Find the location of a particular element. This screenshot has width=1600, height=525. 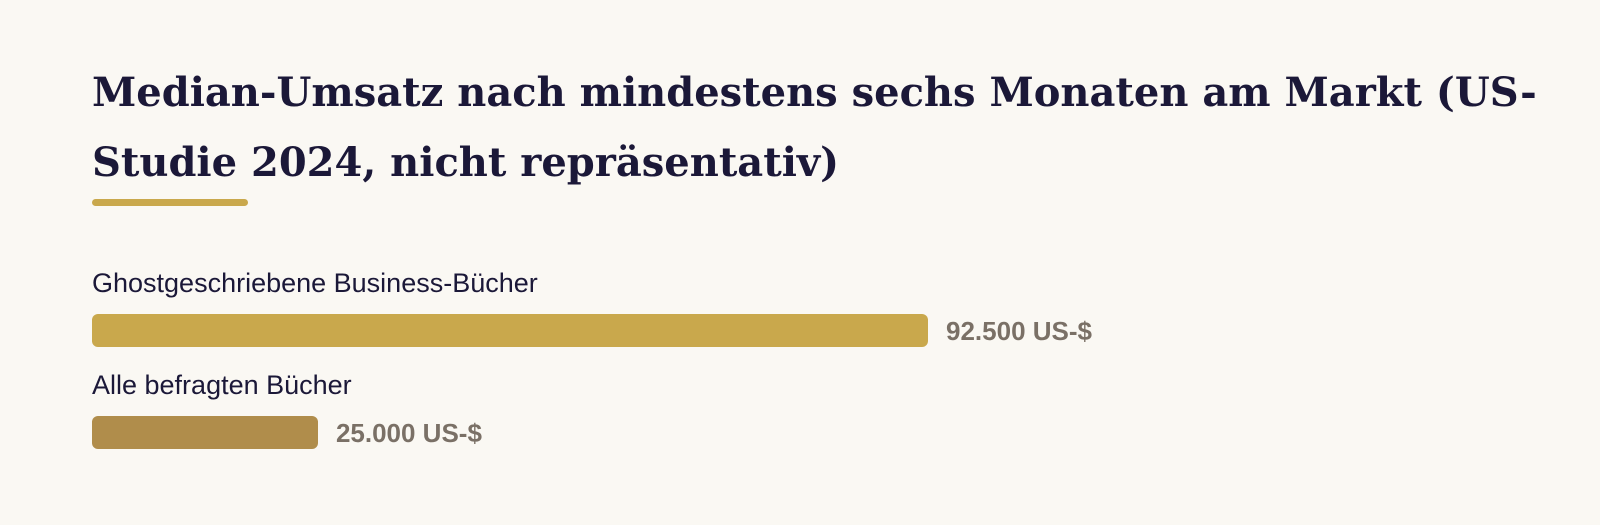

category-label: Alle befragten Bücher is located at coordinates (222, 385).